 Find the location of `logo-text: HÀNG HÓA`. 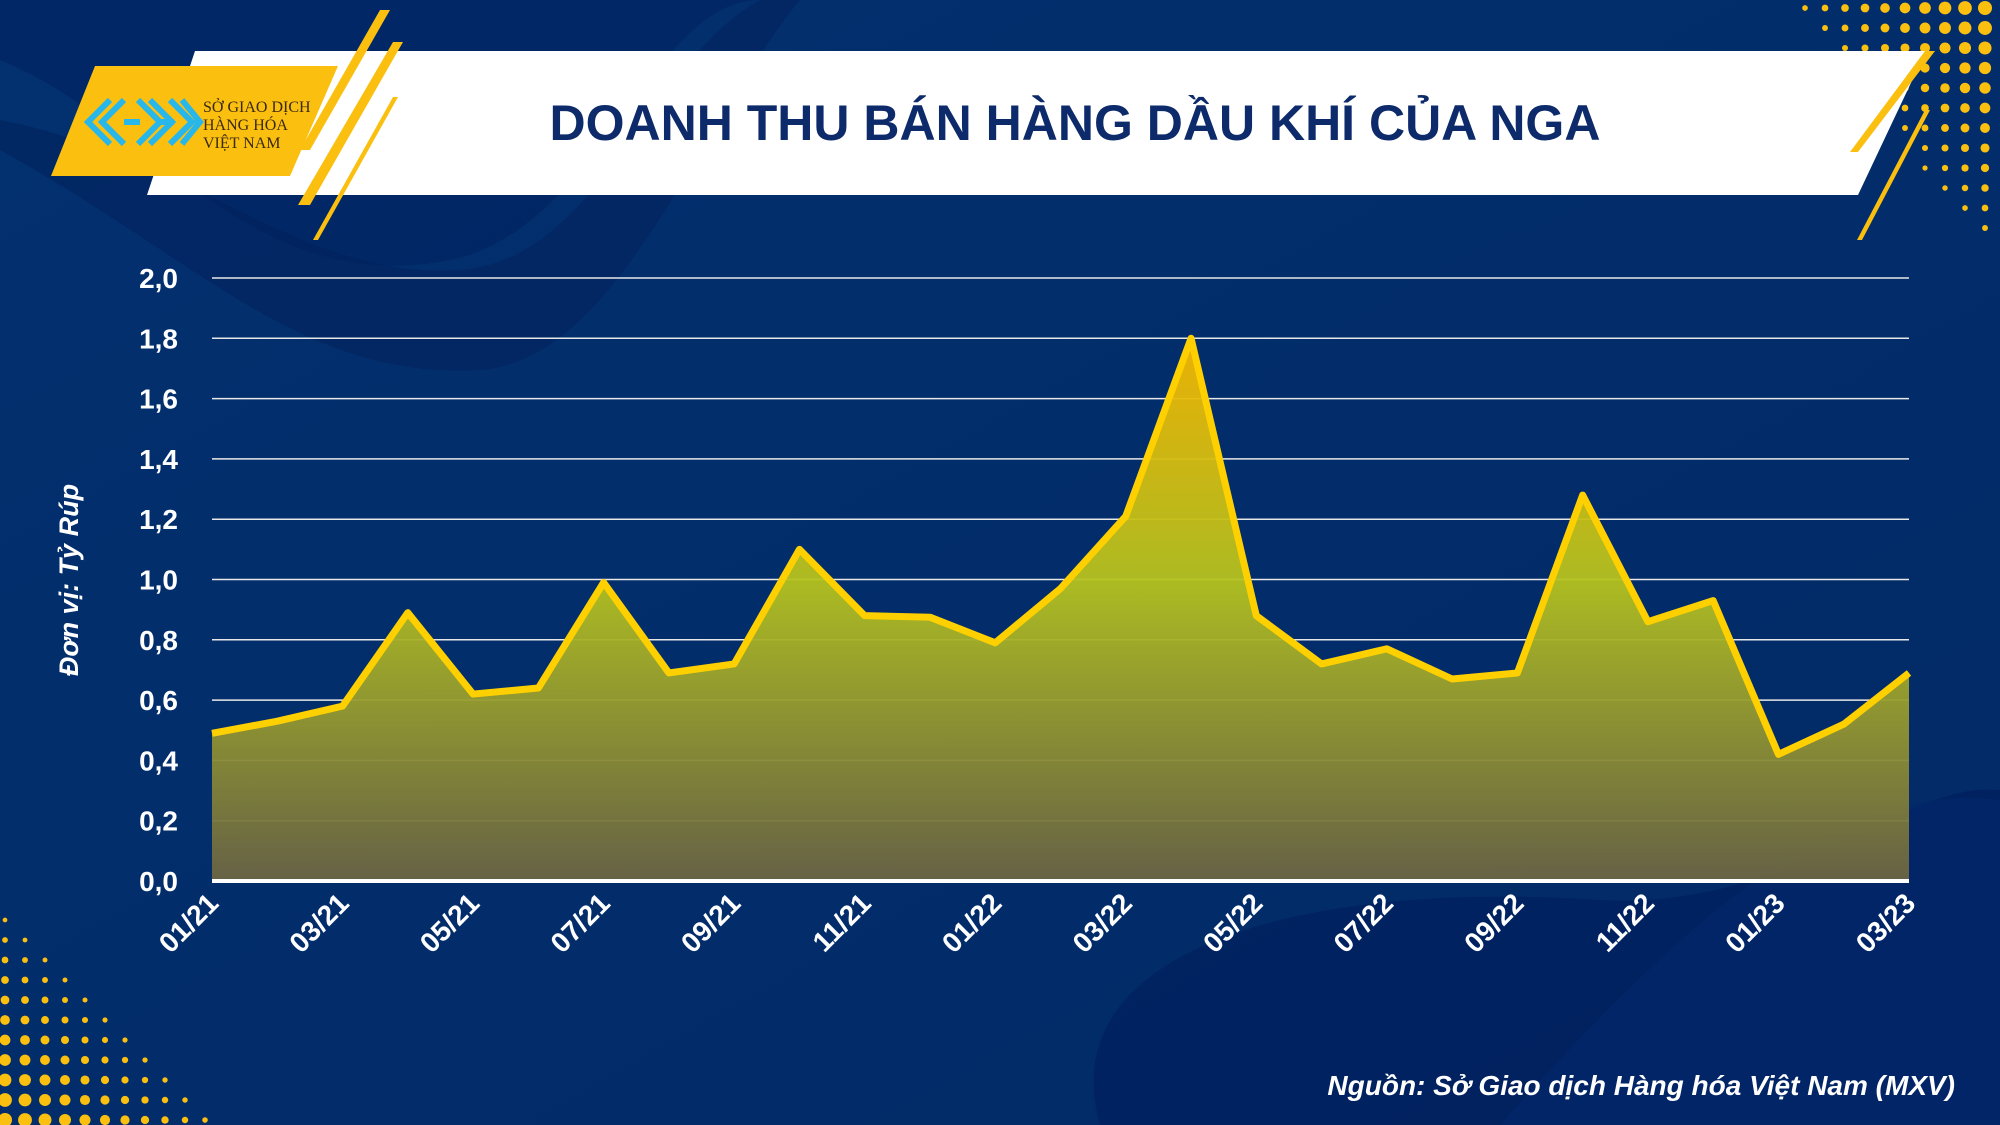

logo-text: HÀNG HÓA is located at coordinates (245, 124).